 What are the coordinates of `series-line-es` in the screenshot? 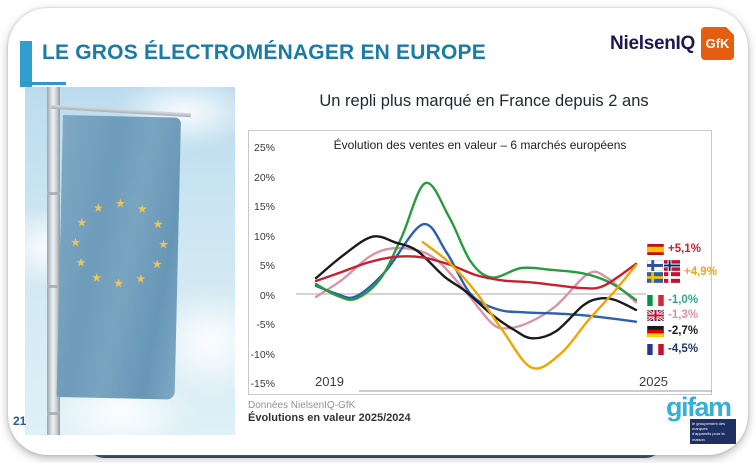 It's located at (476, 272).